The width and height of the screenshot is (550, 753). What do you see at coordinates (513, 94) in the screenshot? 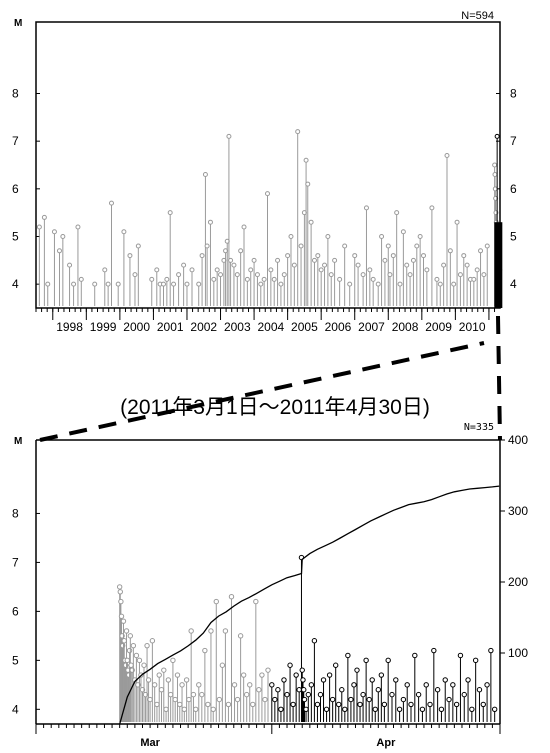
I see `top-y-tick-right: 8` at bounding box center [513, 94].